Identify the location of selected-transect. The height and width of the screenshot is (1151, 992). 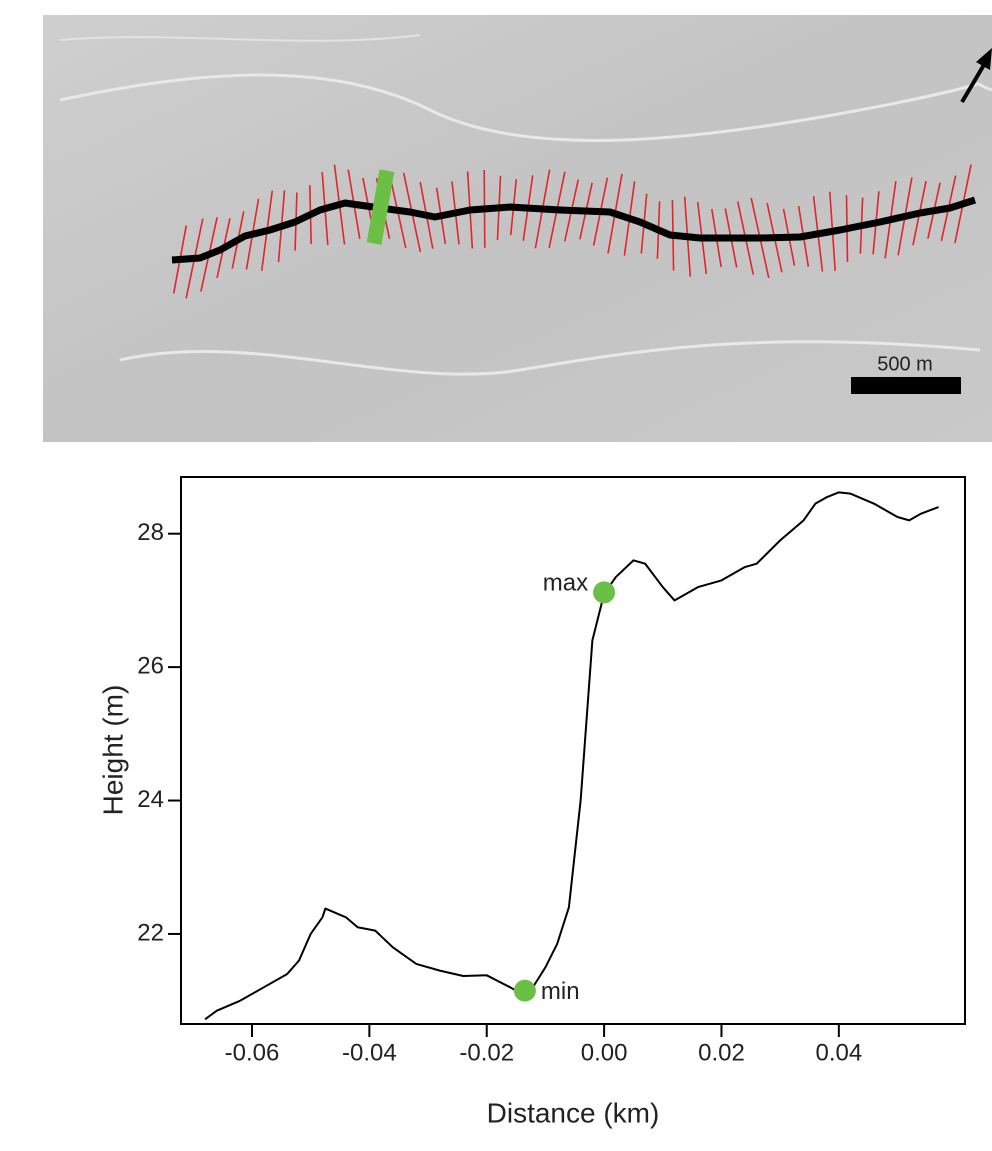
(380, 207).